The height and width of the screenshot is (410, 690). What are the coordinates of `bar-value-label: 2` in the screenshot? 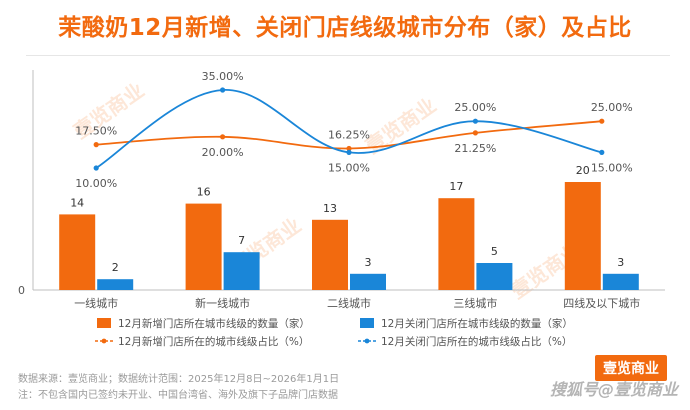 It's located at (115, 267).